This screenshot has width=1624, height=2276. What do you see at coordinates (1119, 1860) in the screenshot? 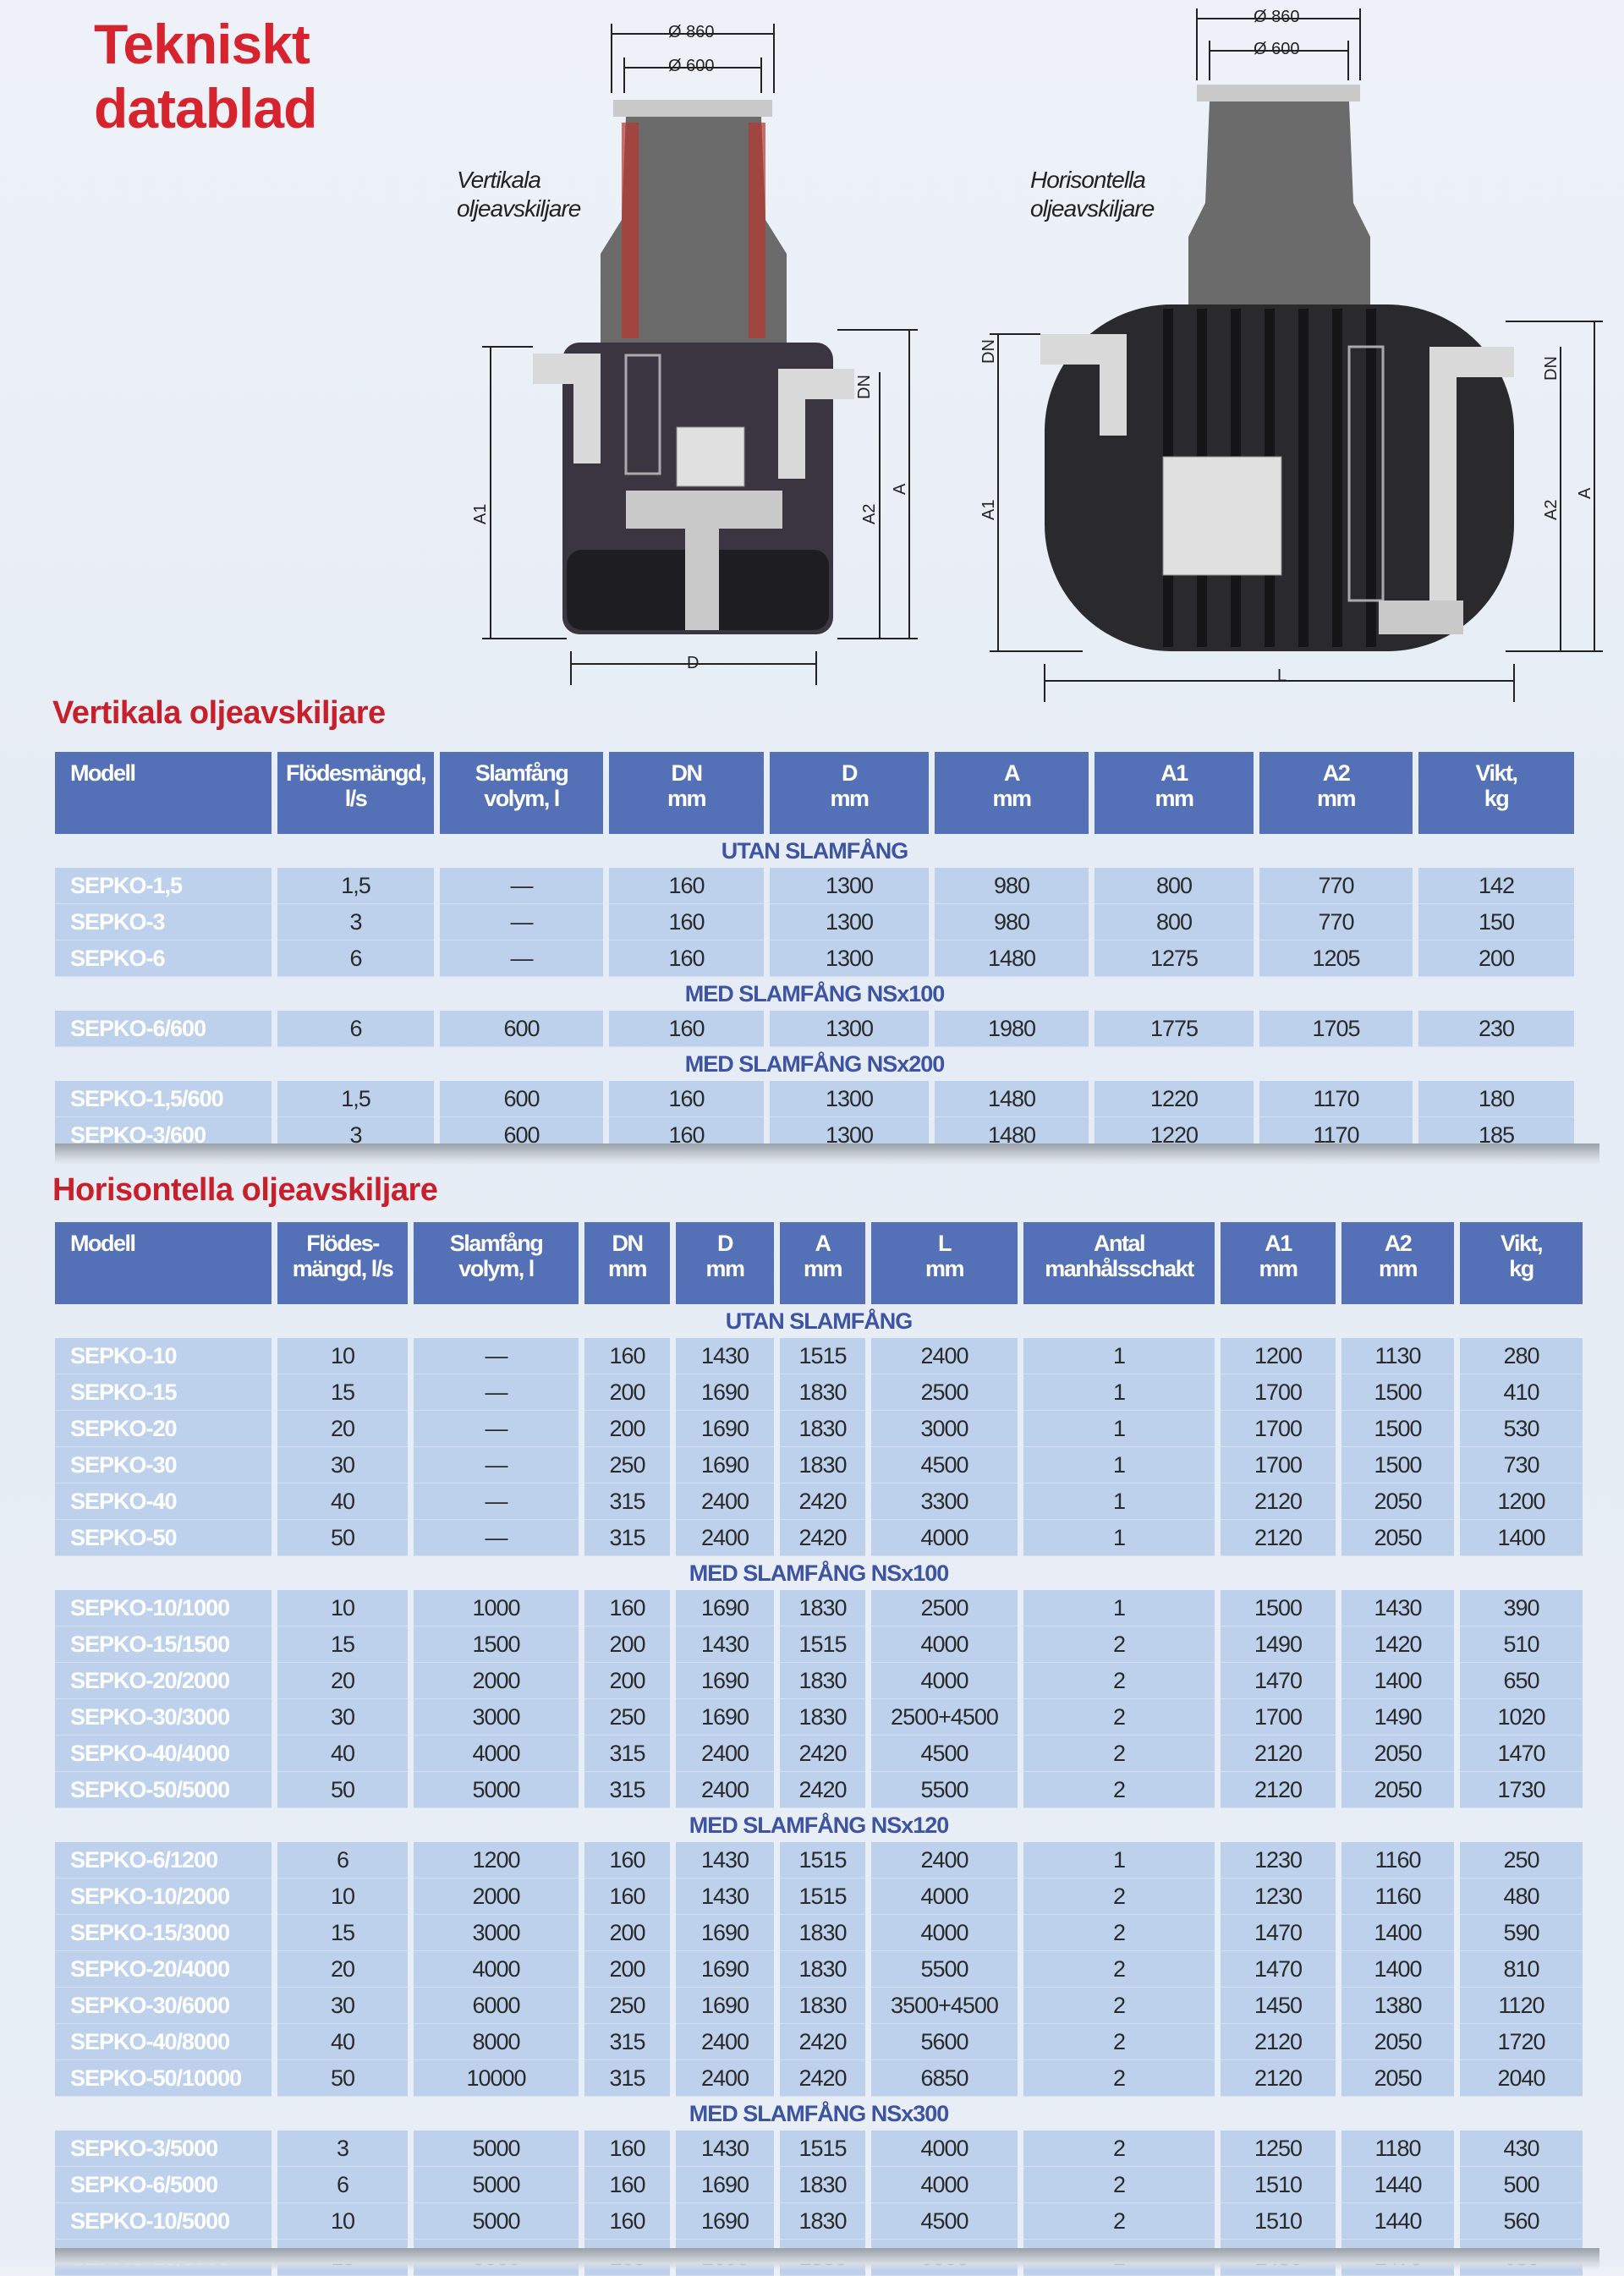
I see `table-cell: 1` at bounding box center [1119, 1860].